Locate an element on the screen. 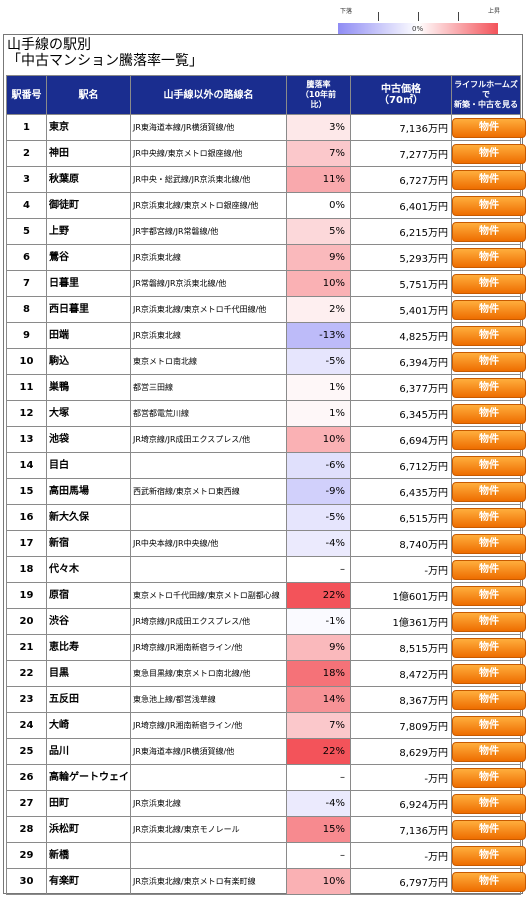  station-number: 21 is located at coordinates (26, 647).